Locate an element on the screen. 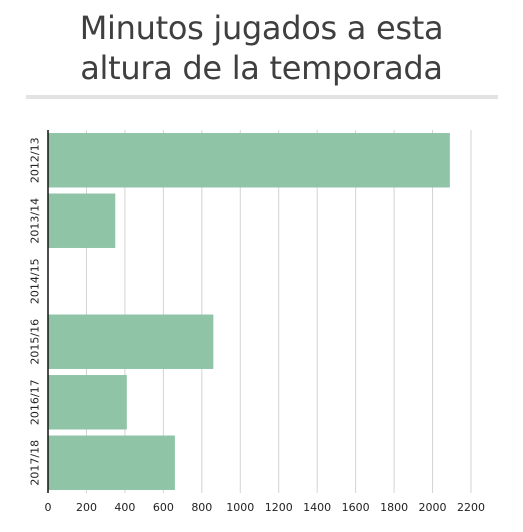  x-tick-label: 1200 is located at coordinates (279, 507).